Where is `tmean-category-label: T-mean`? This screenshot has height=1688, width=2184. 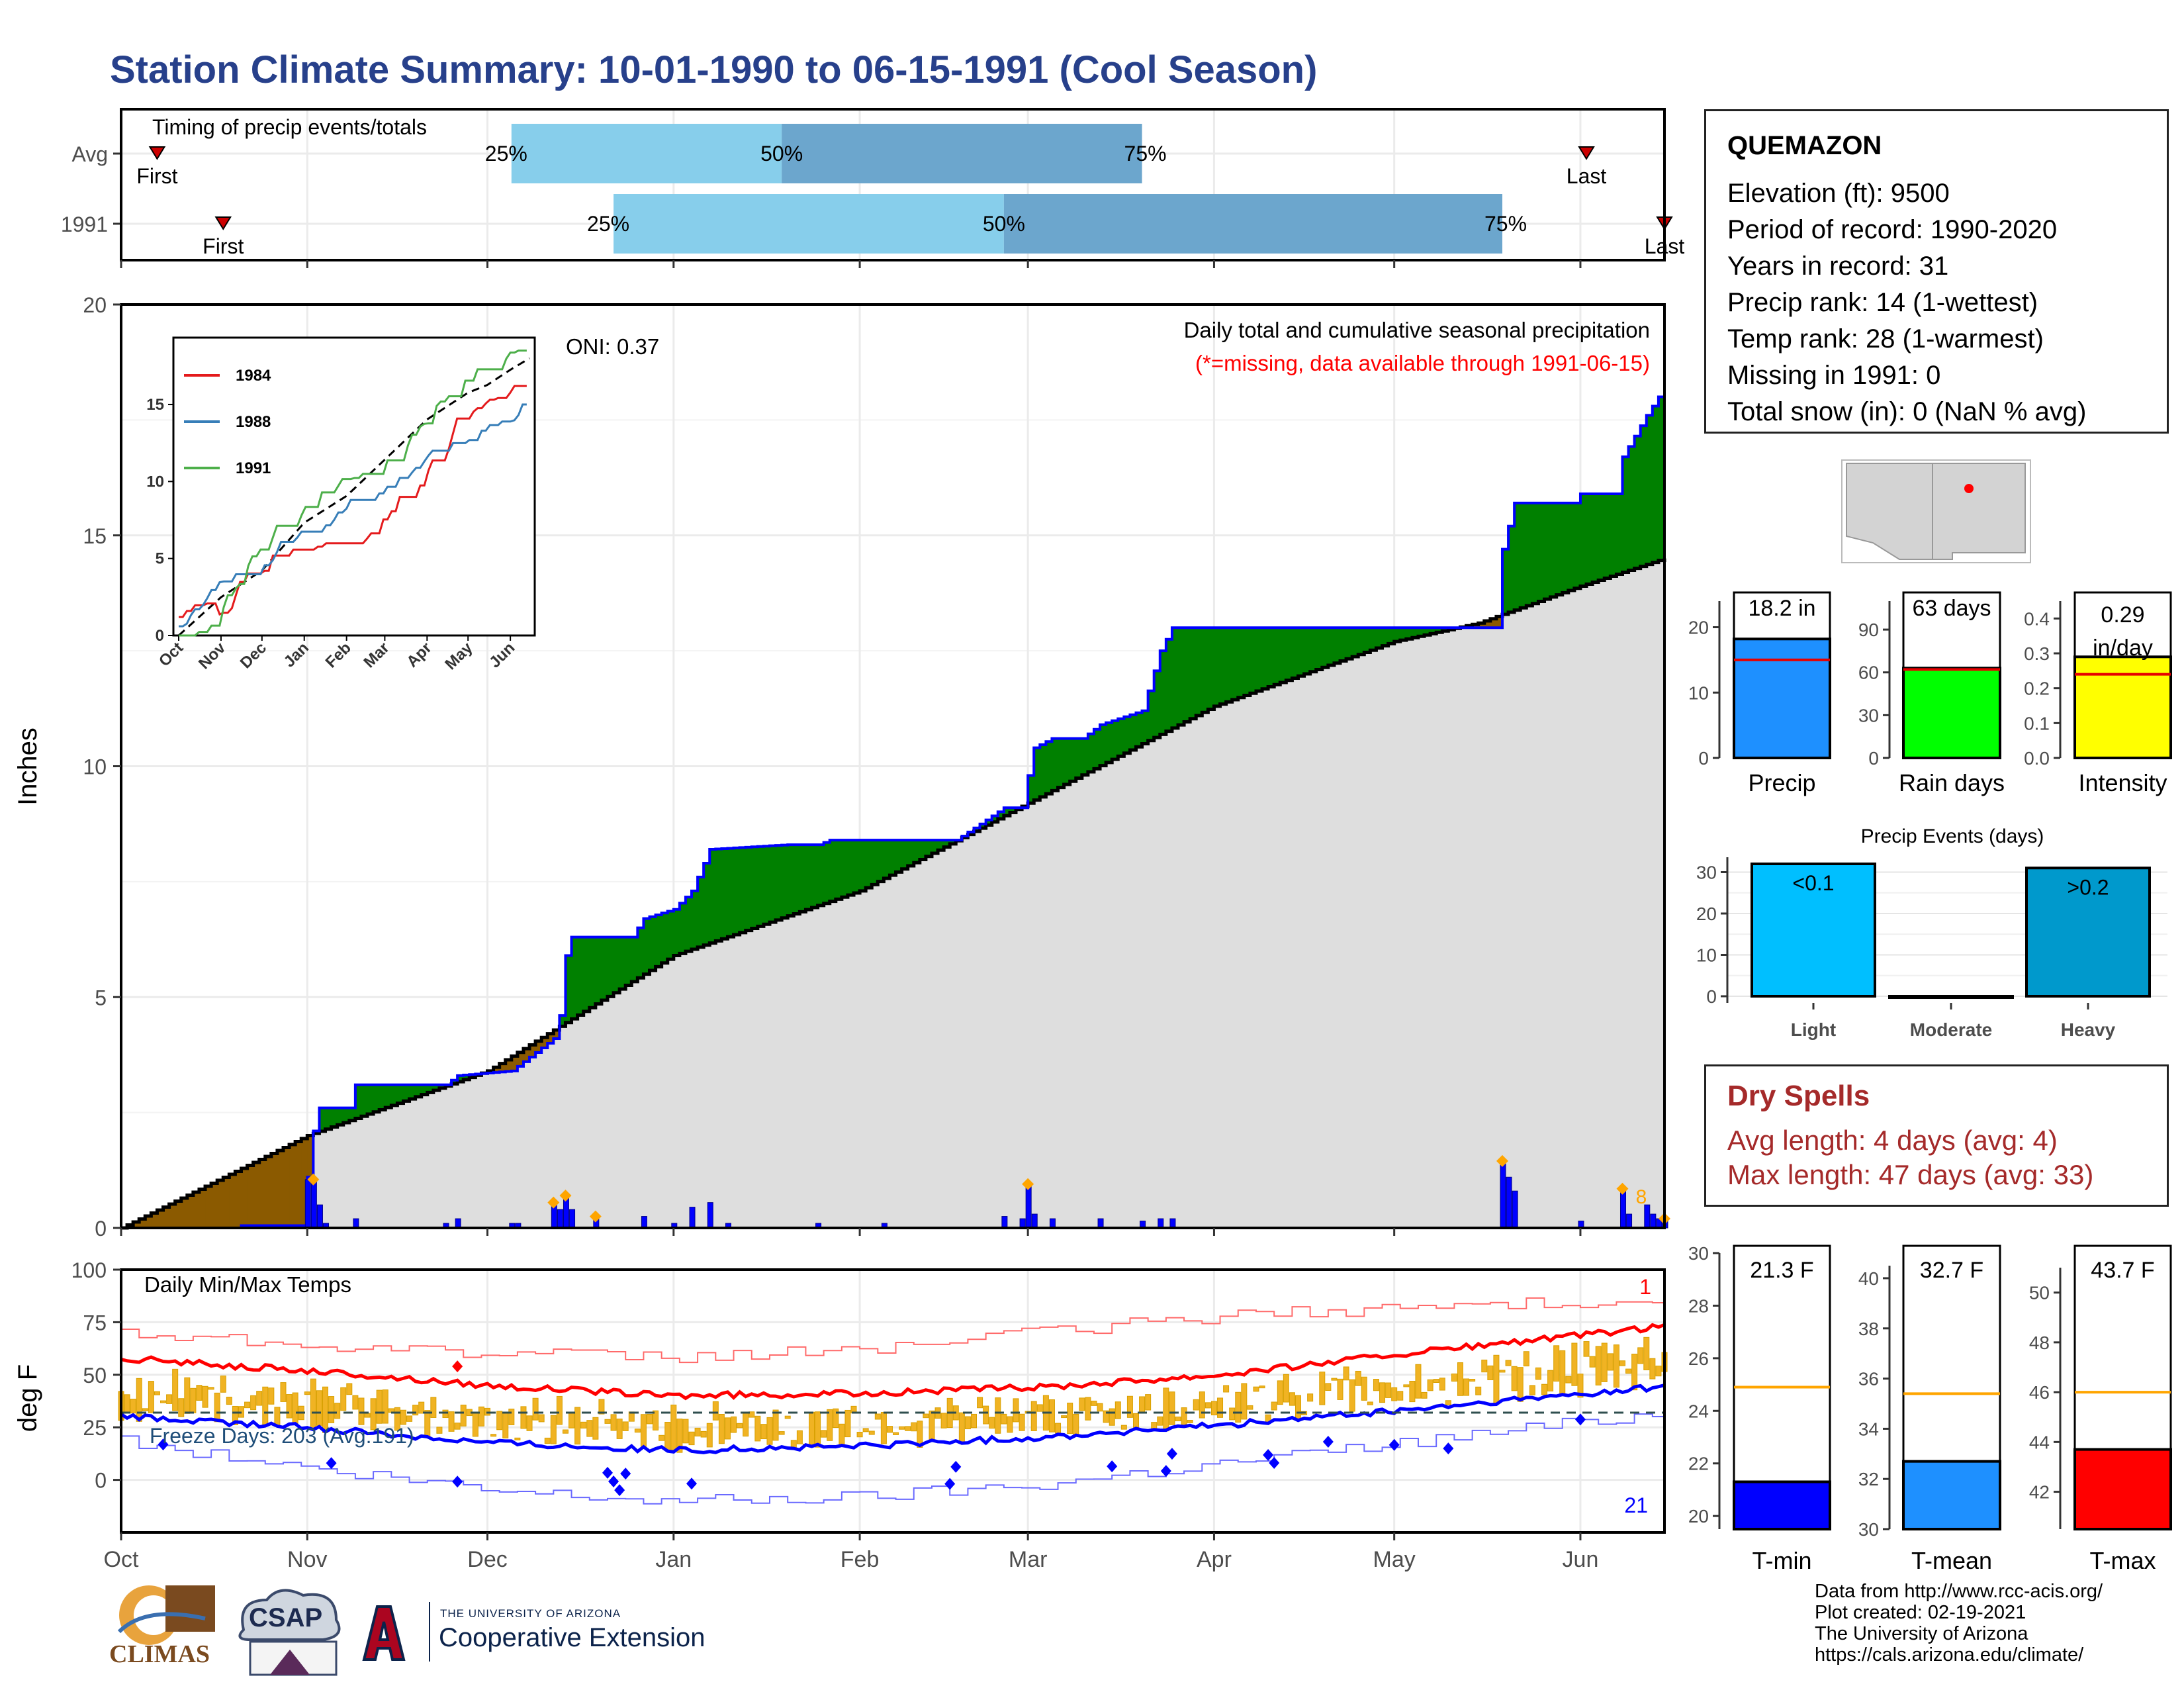 tmean-category-label: T-mean is located at coordinates (1951, 1560).